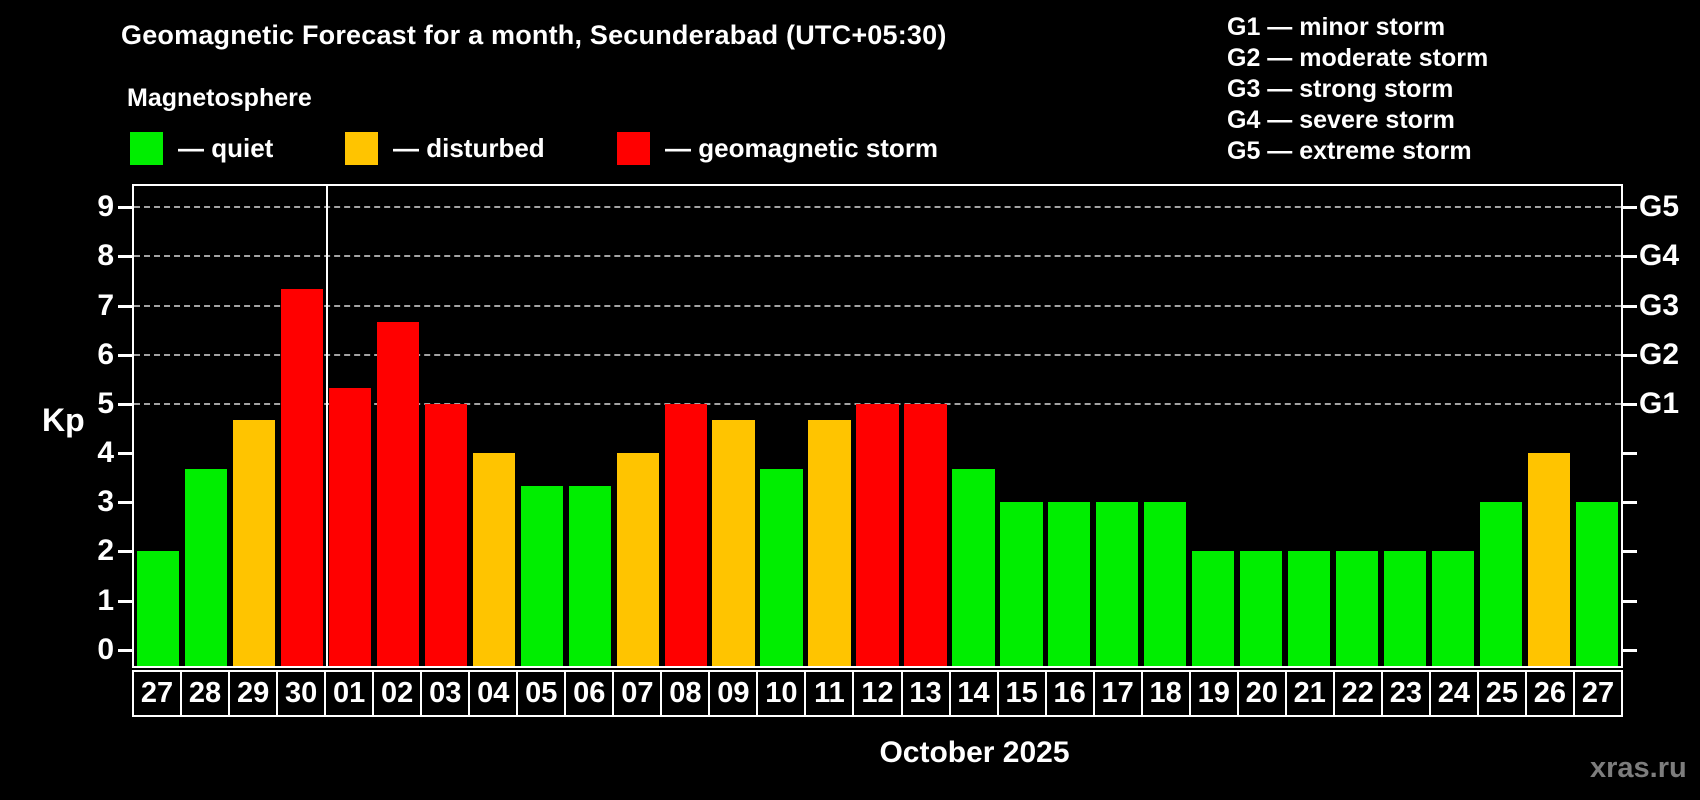  I want to click on x-axis-day-cell: 12, so click(877, 693).